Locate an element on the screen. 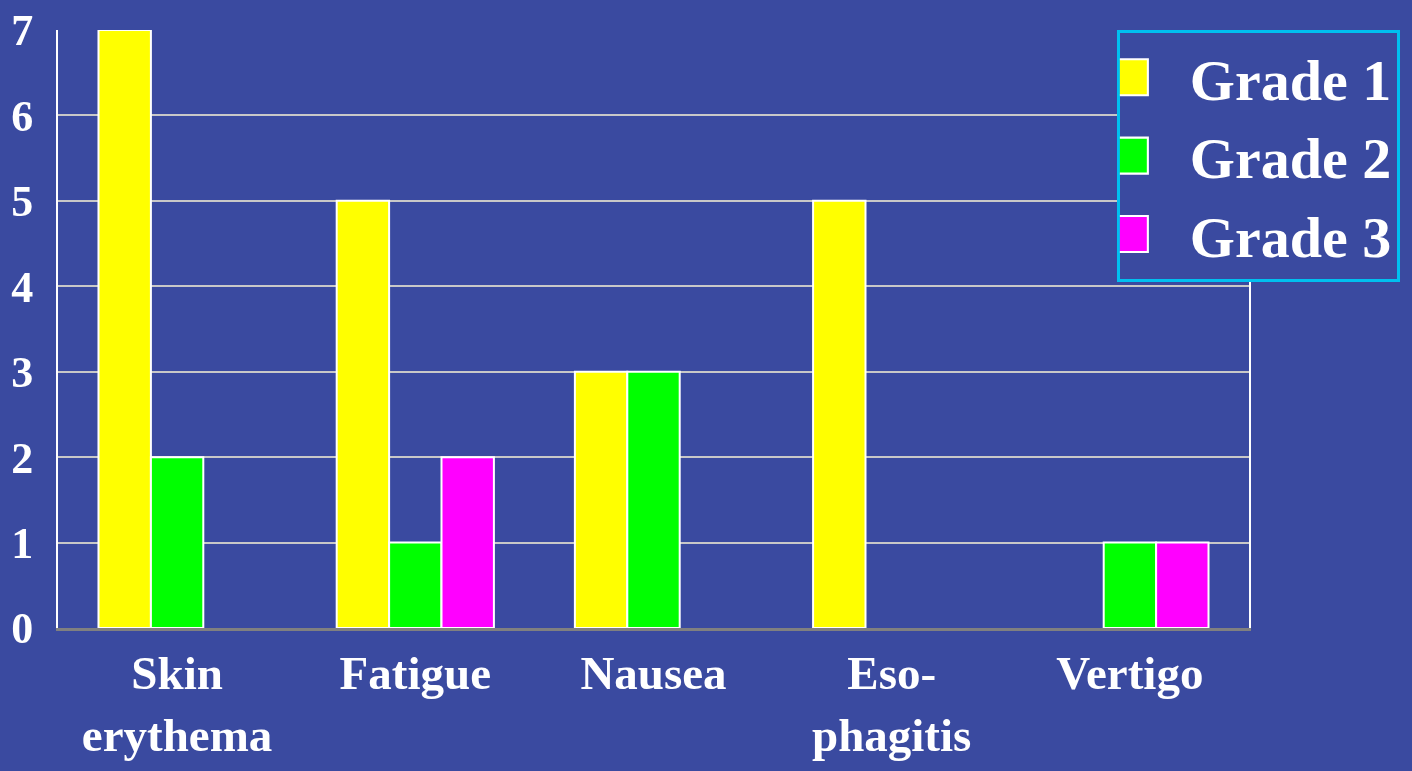  x-tick-label: Skin erythema is located at coordinates (177, 704).